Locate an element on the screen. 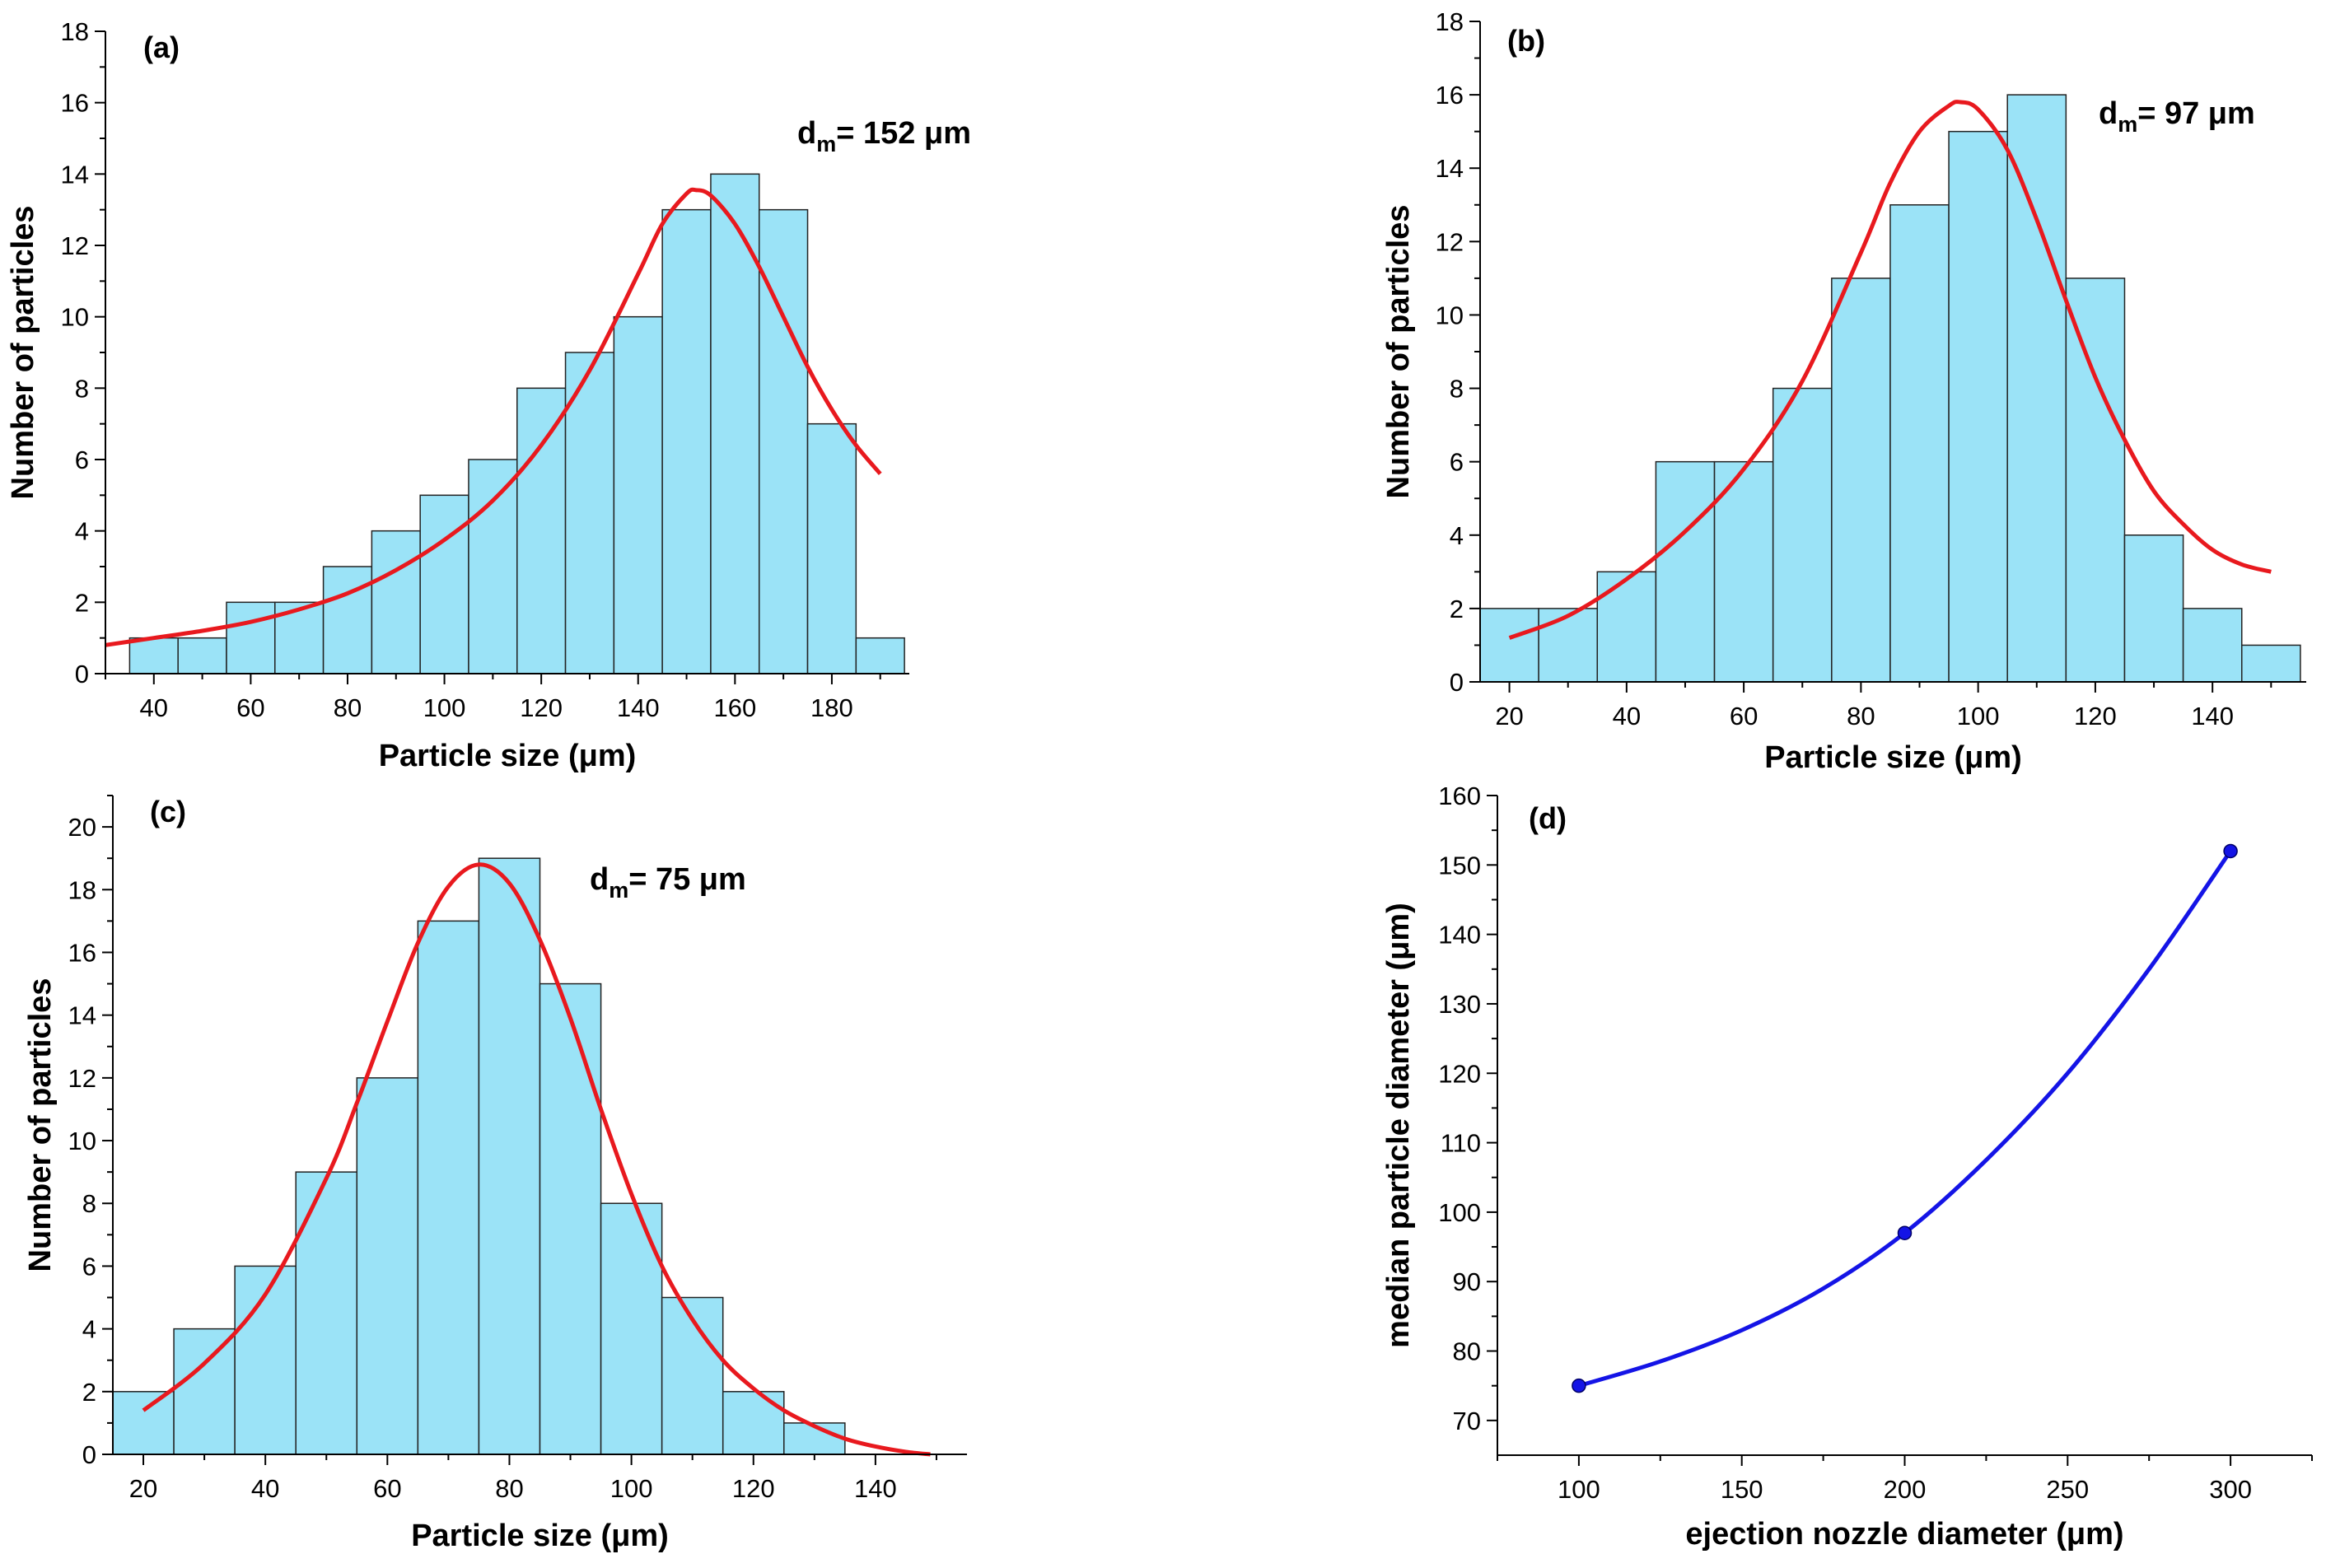  y-tick-label: 70 is located at coordinates (1467, 1421).